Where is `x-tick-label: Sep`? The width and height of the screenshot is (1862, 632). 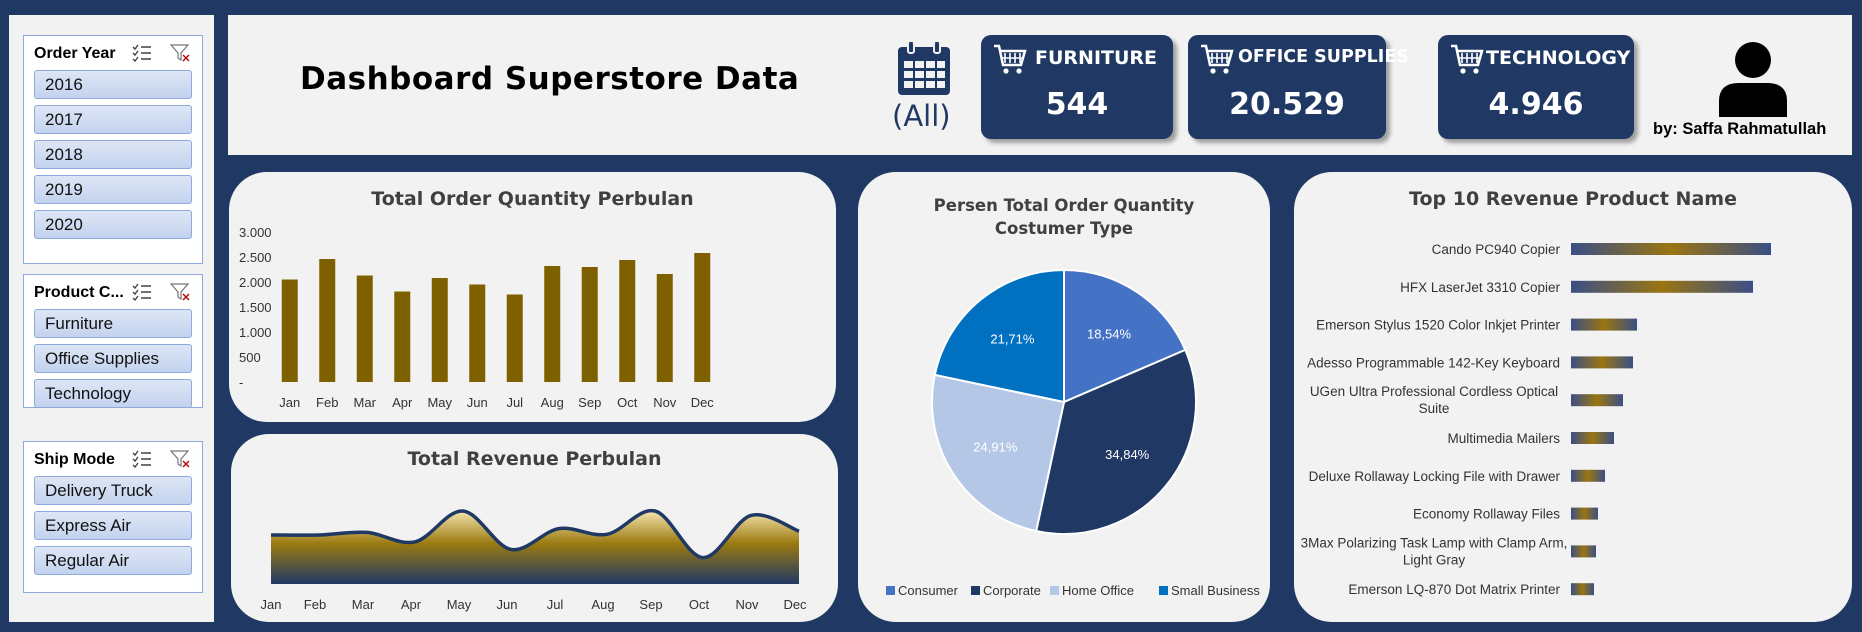
x-tick-label: Sep is located at coordinates (589, 402).